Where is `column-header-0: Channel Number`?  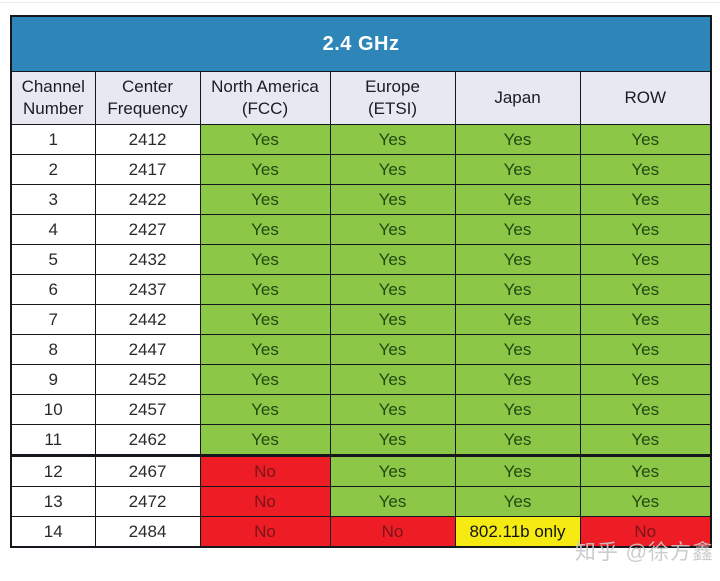 column-header-0: Channel Number is located at coordinates (53, 98).